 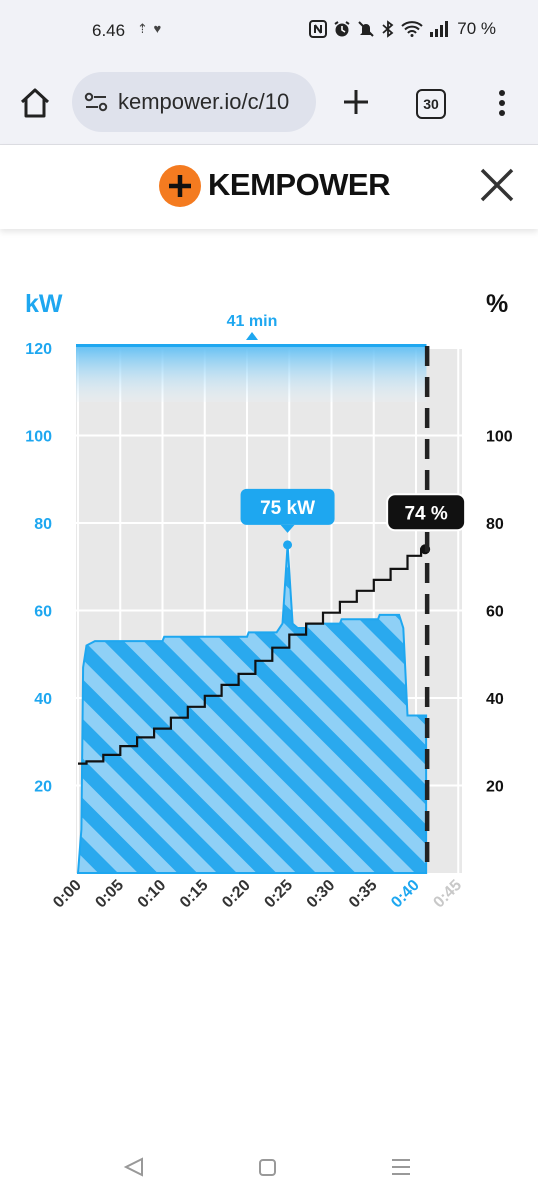 I want to click on soc-label: 74 %, so click(x=425, y=513).